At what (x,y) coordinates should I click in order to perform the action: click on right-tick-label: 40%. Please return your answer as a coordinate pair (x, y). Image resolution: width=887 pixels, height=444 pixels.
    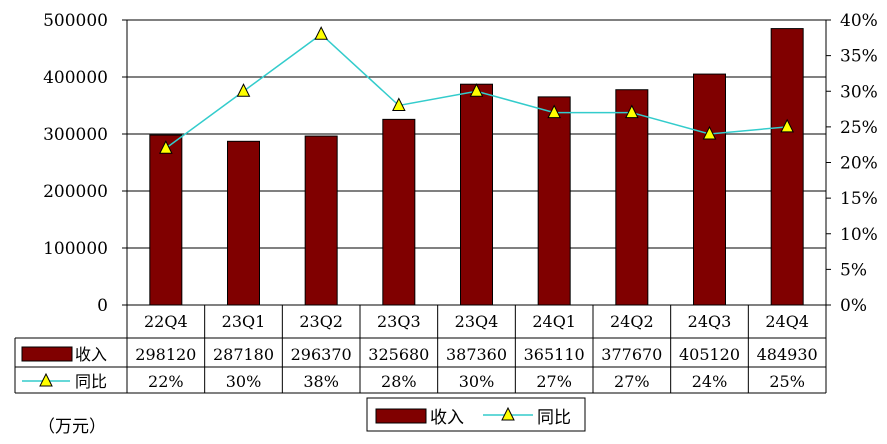
    Looking at the image, I should click on (859, 21).